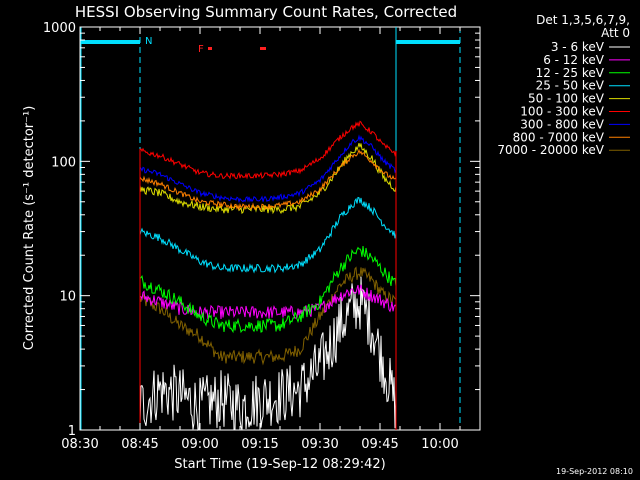 Image resolution: width=640 pixels, height=480 pixels. Describe the element at coordinates (199, 444) in the screenshot. I see `x-tick-label: 09:00` at that location.